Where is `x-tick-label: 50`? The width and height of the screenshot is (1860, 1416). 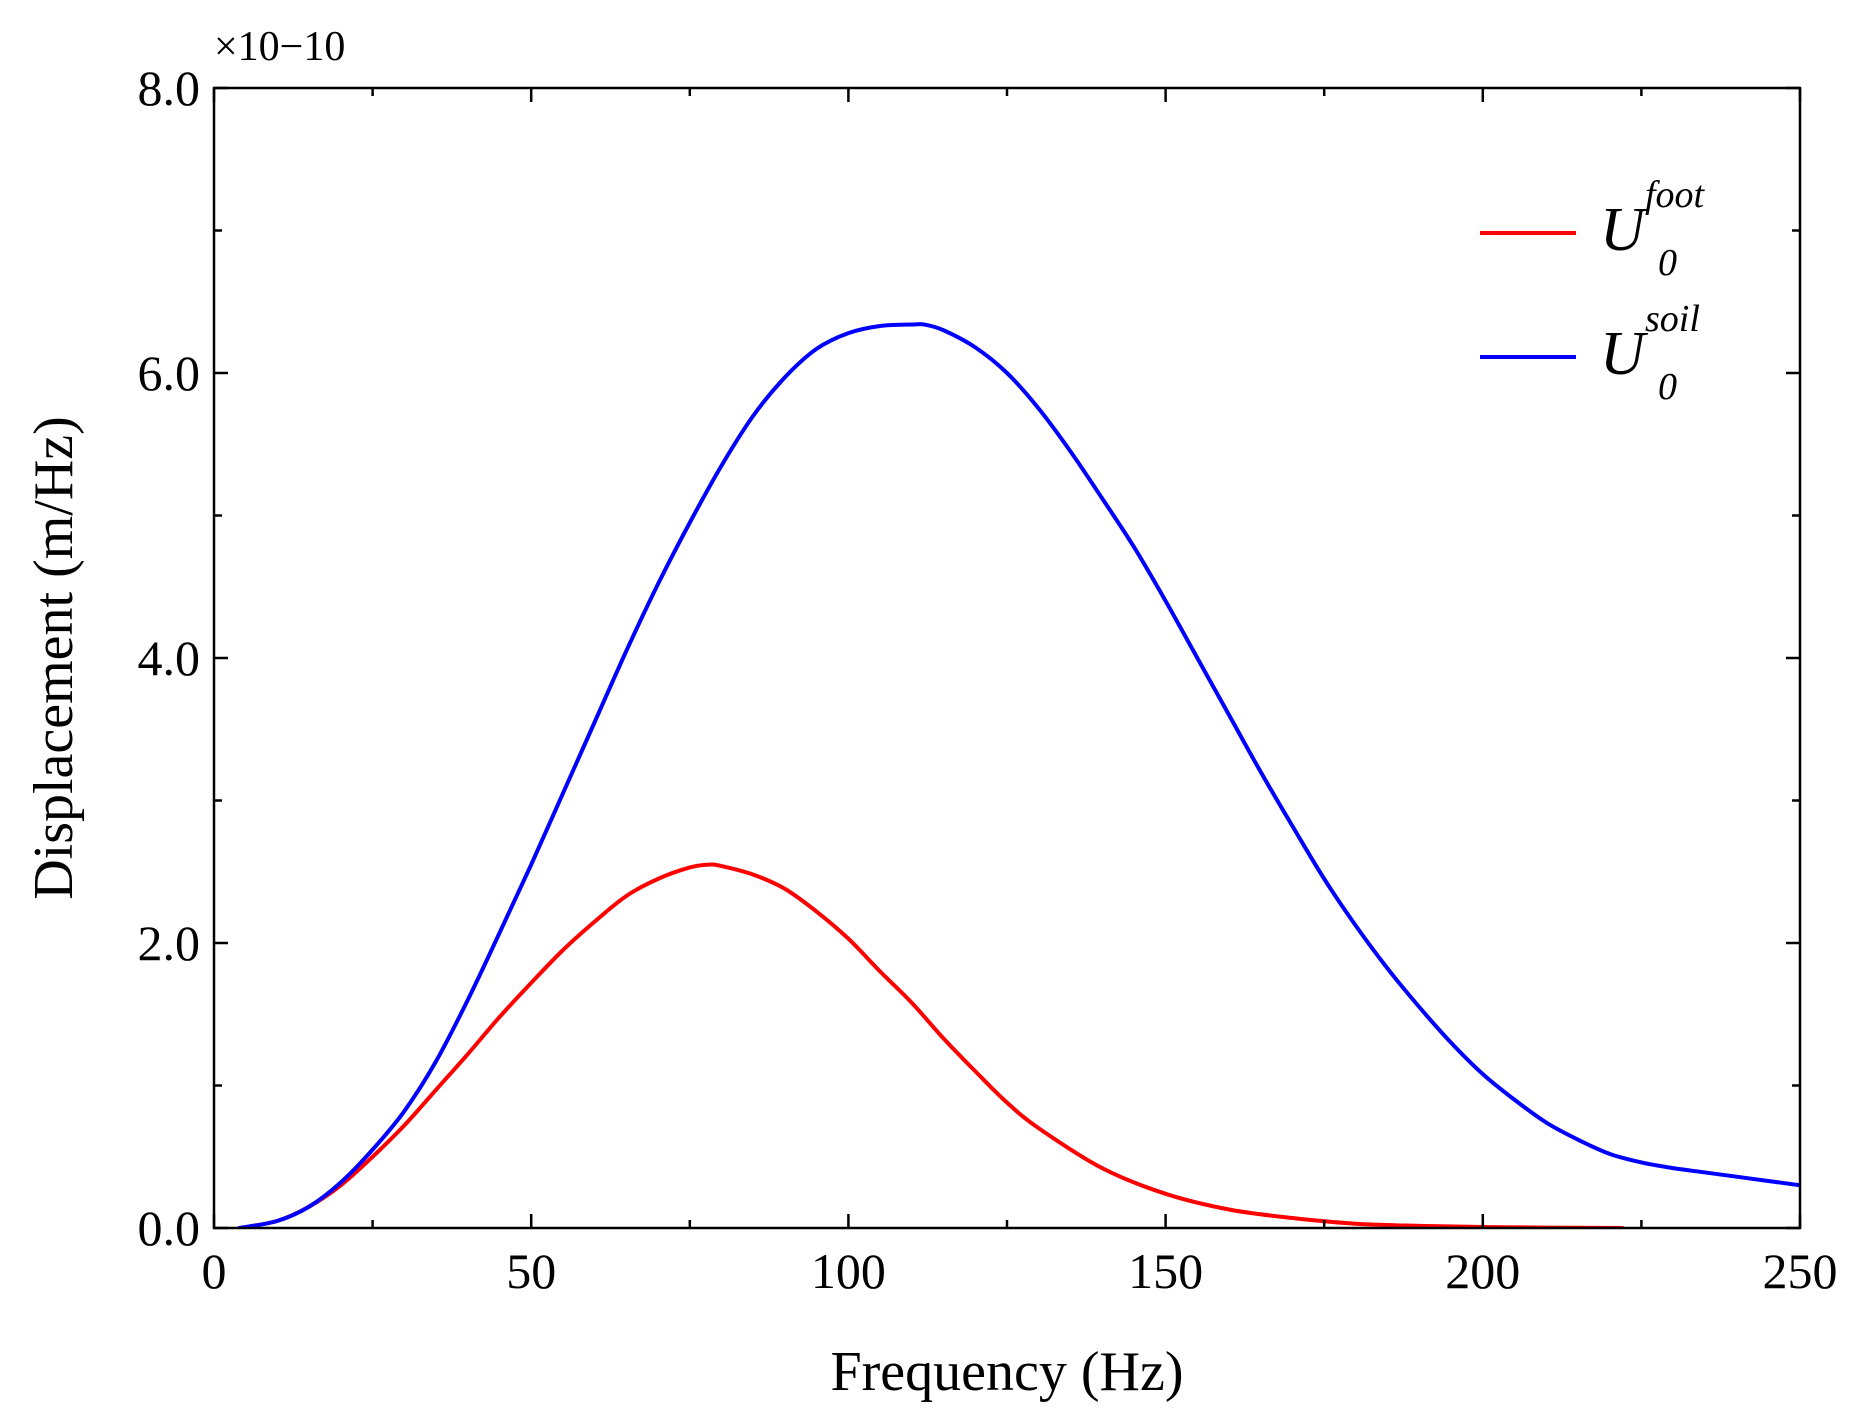
x-tick-label: 50 is located at coordinates (531, 1271).